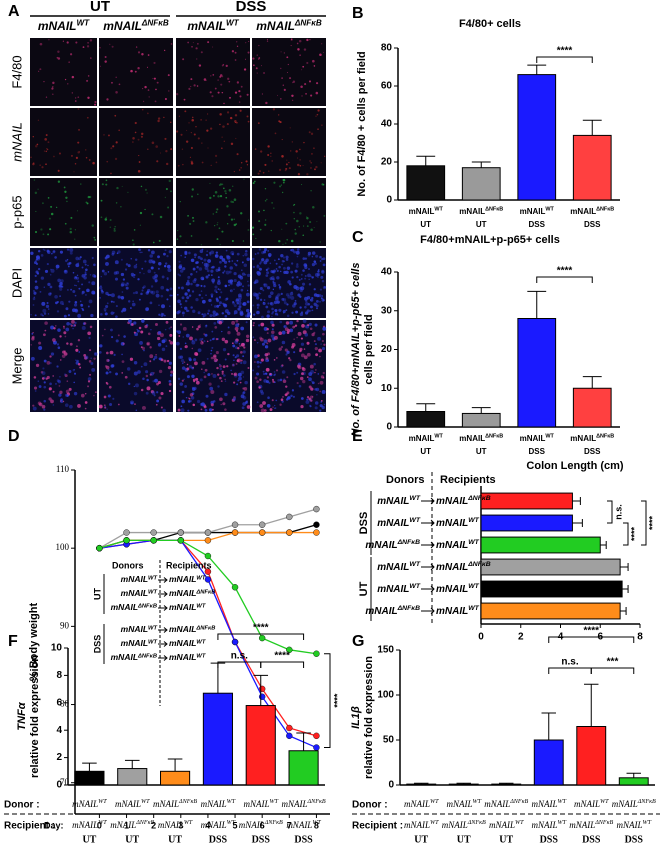 This screenshot has height=868, width=669. Describe the element at coordinates (526, 523) in the screenshot. I see `bar` at that location.